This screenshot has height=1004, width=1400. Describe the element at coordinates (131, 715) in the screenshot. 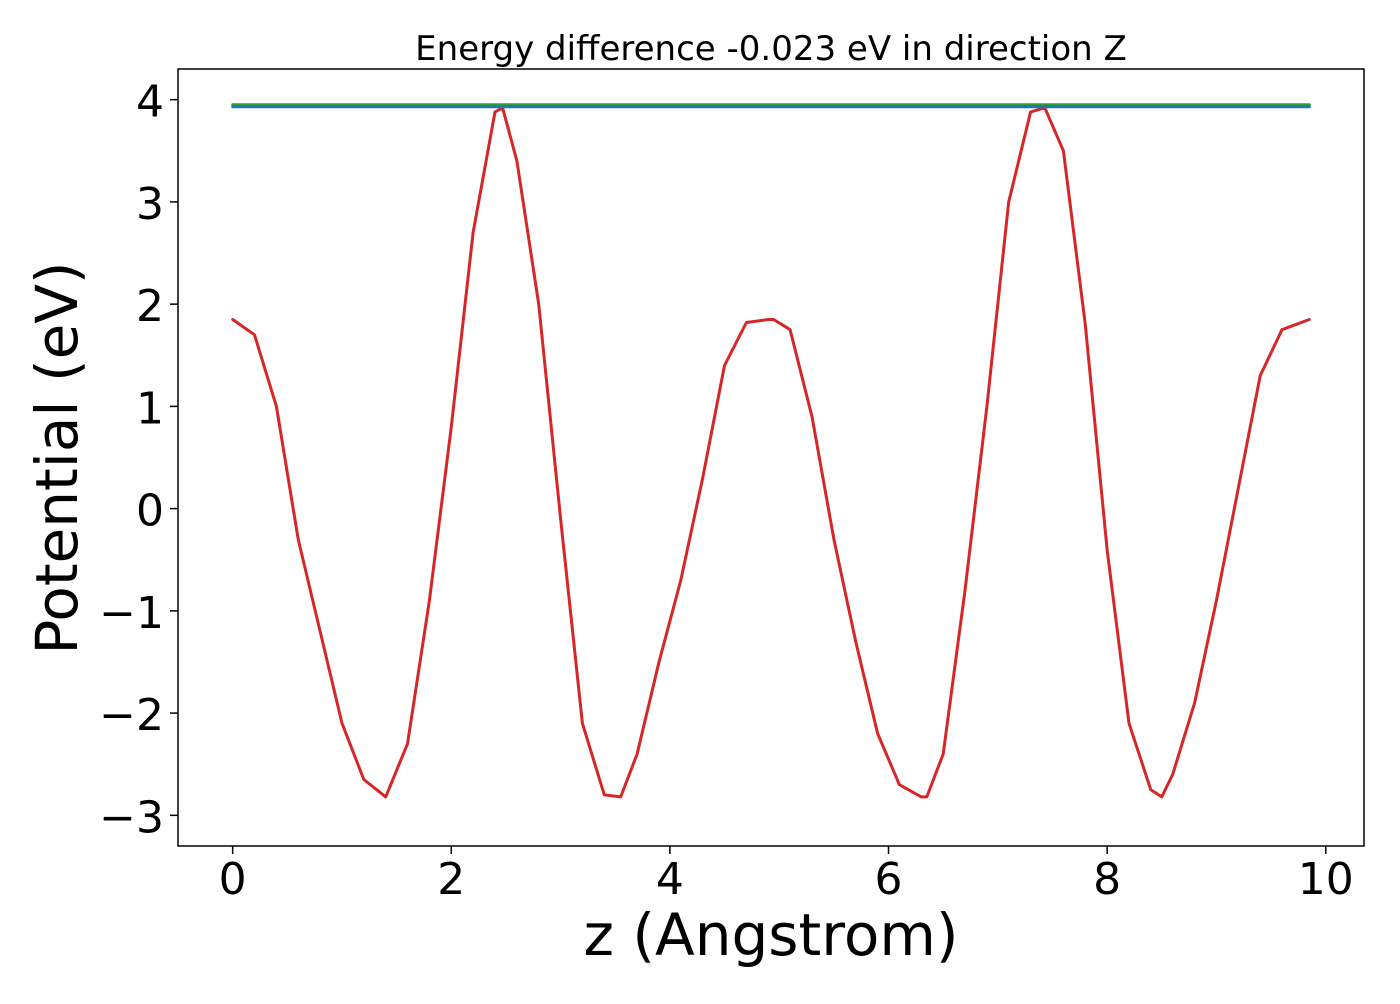

I see `y-tick-label: −2` at that location.